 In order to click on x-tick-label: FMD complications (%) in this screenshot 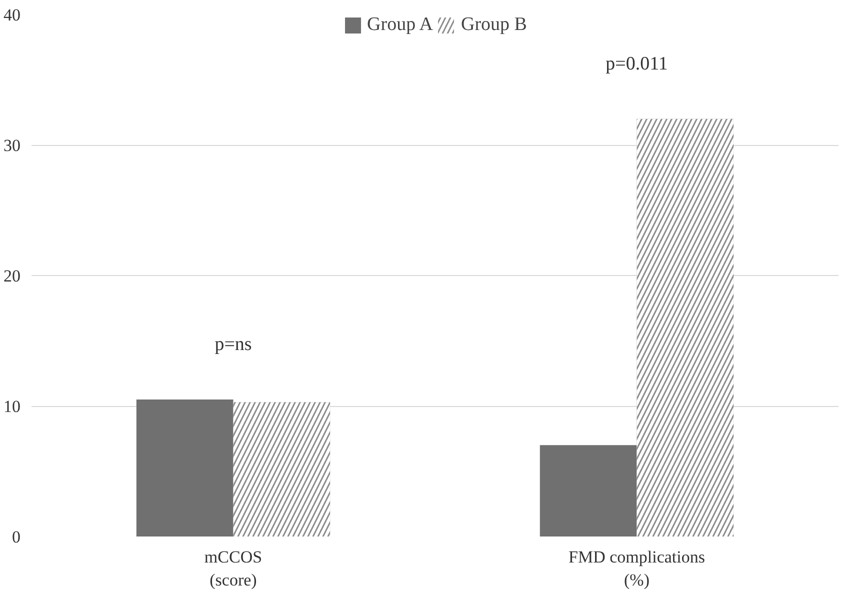, I will do `click(636, 569)`.